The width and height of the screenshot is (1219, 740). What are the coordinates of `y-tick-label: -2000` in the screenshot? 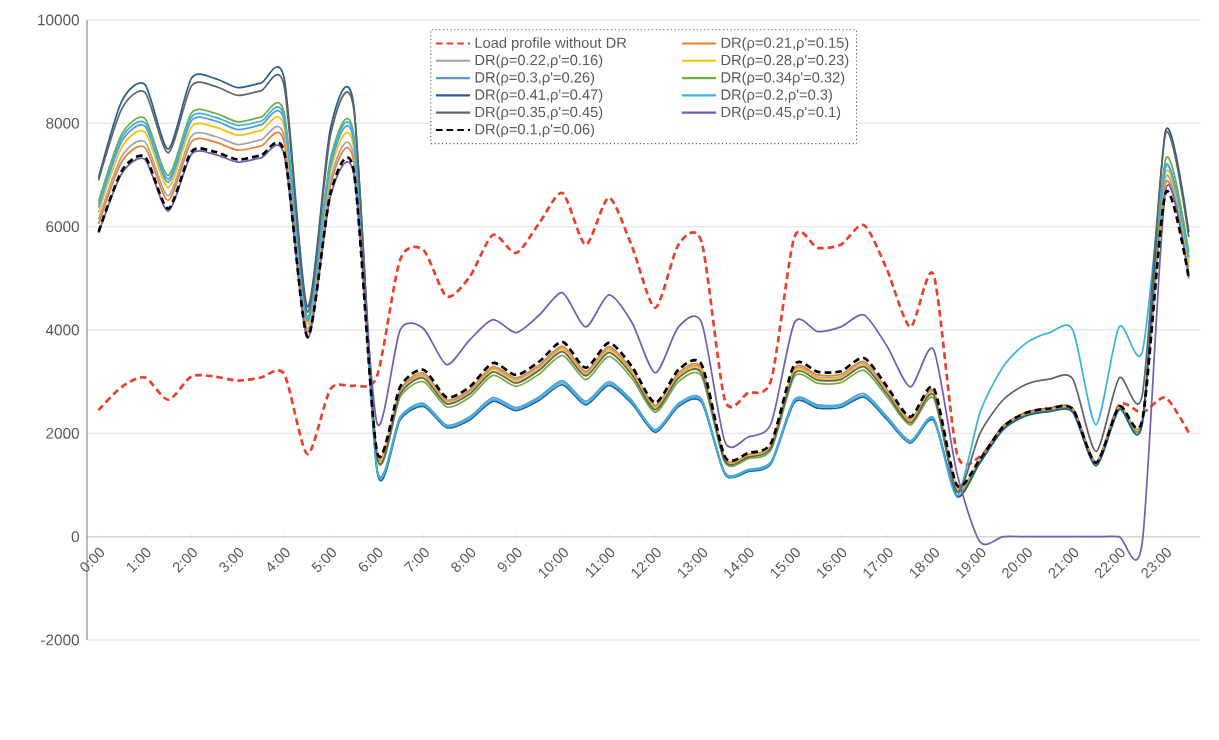 It's located at (60, 640).